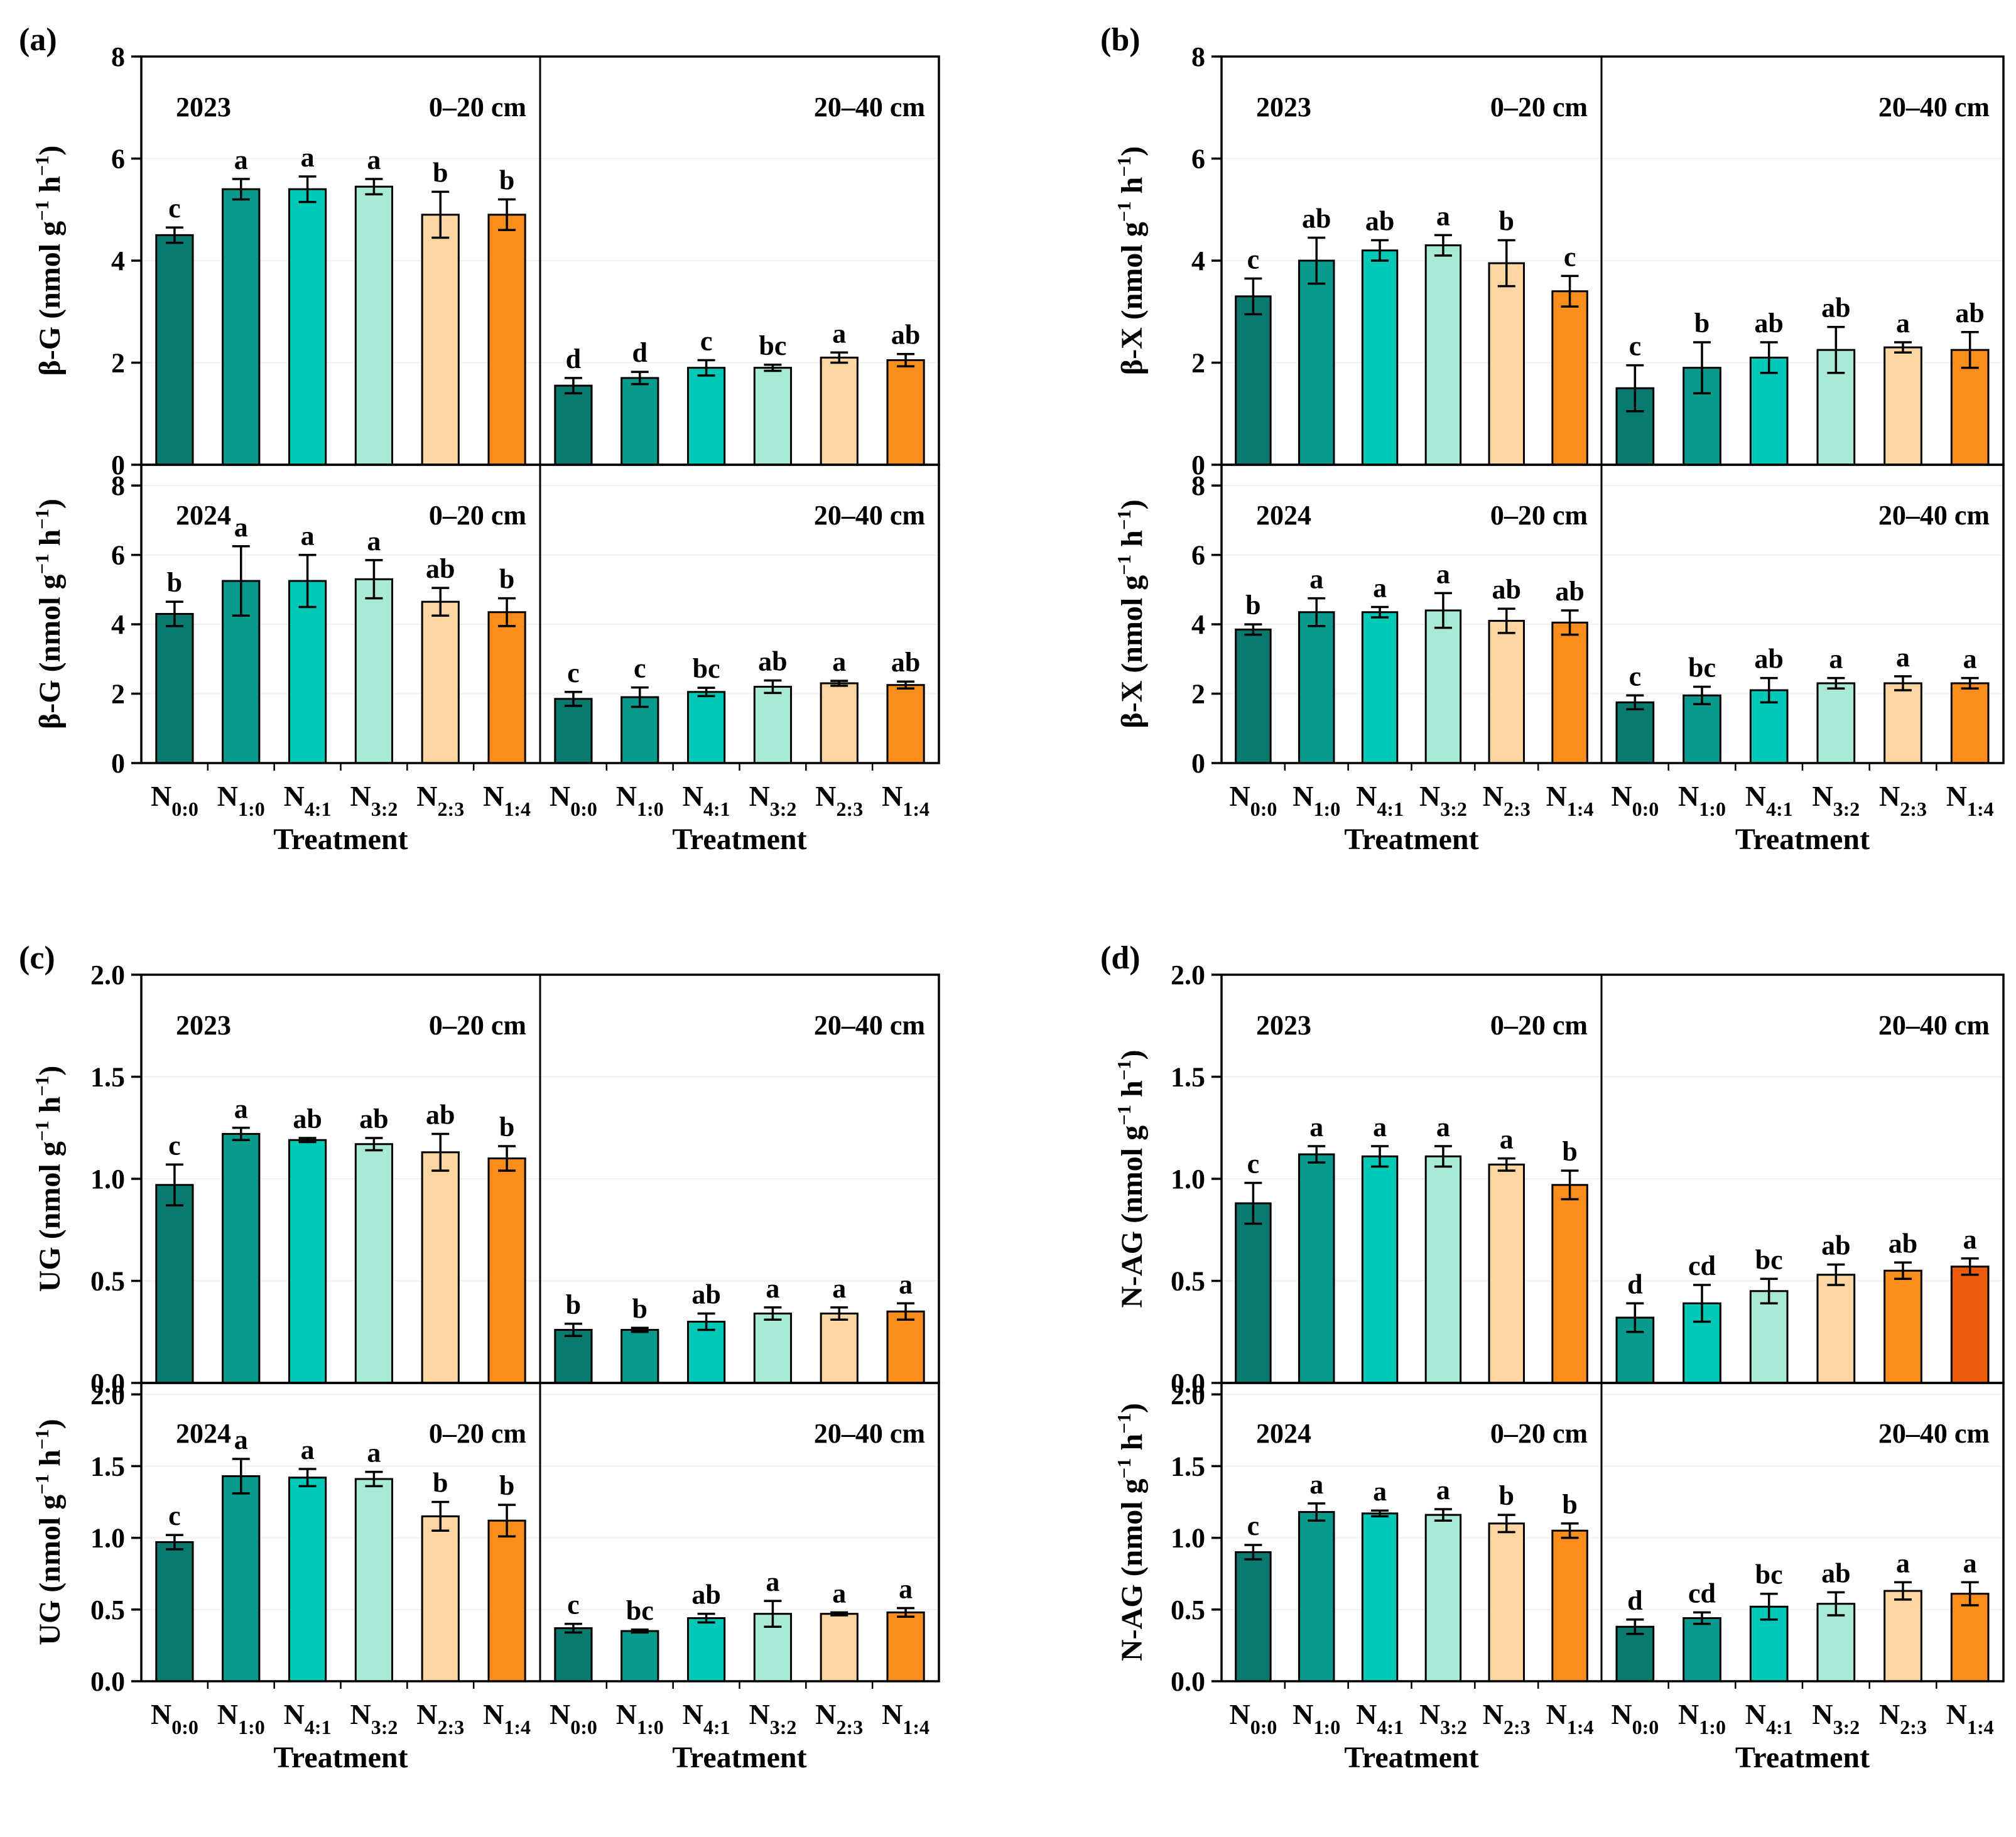 The image size is (2016, 1837). I want to click on year-label: 2023, so click(1283, 1025).